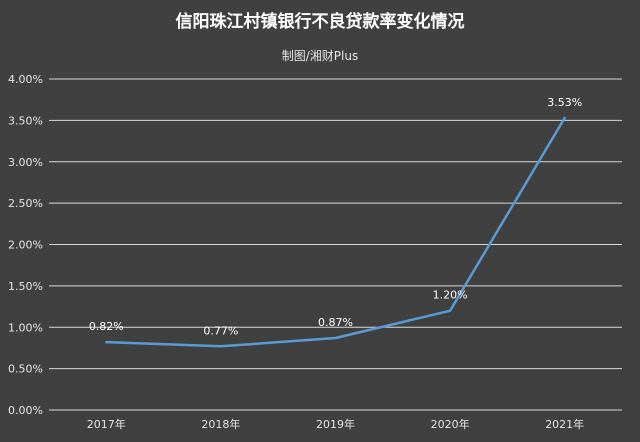  Describe the element at coordinates (25, 203) in the screenshot. I see `y-tick-label: 2.50%` at that location.